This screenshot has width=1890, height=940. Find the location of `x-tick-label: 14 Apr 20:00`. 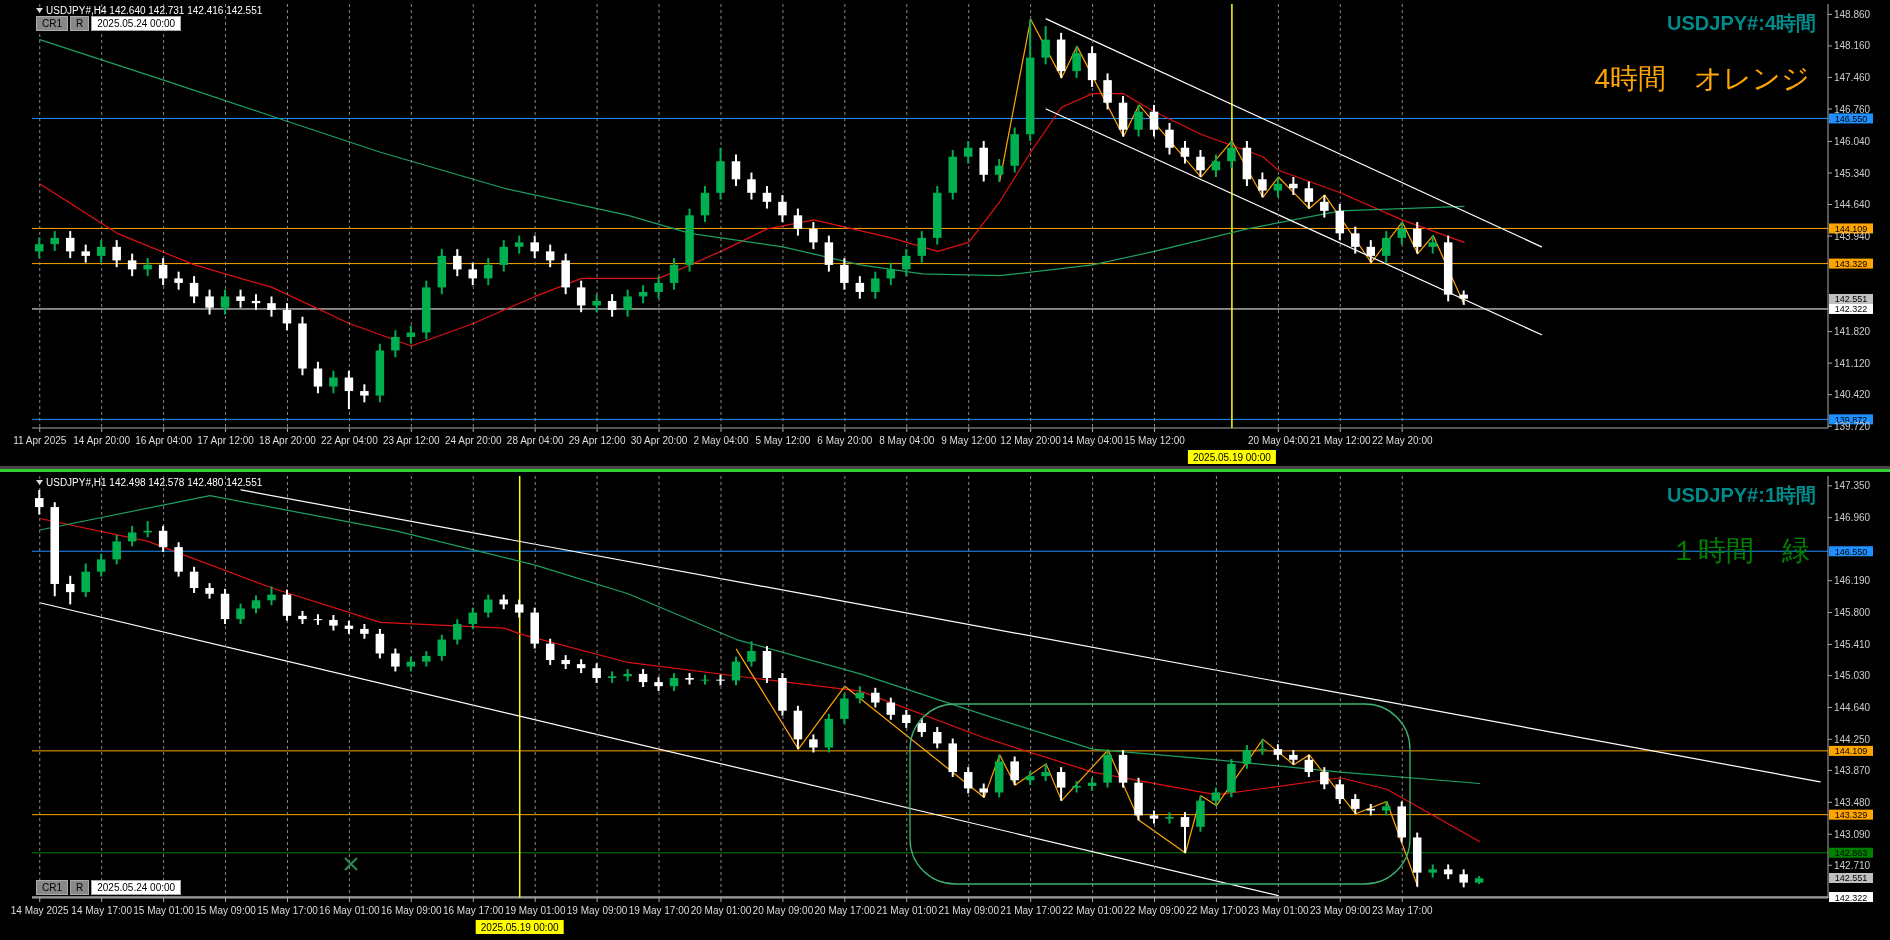

x-tick-label: 14 Apr 20:00 is located at coordinates (102, 440).